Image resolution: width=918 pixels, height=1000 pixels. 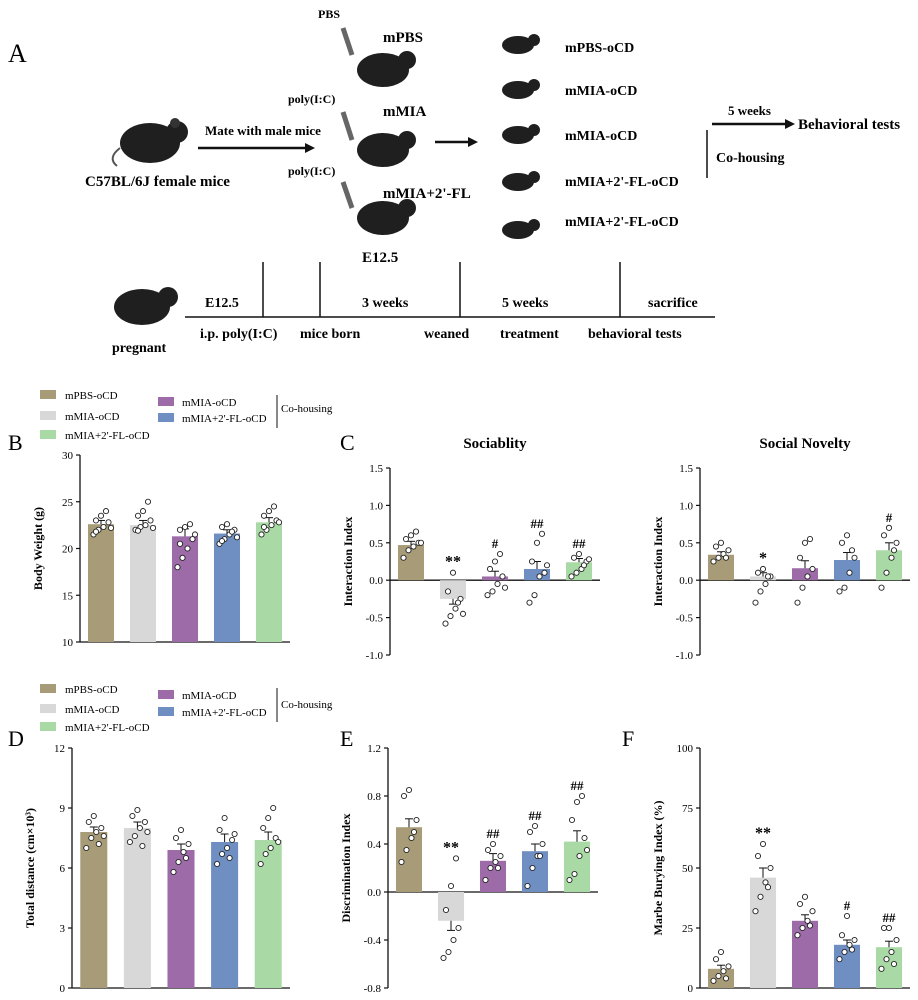 What do you see at coordinates (347, 118) in the screenshot?
I see `syringe-icon` at bounding box center [347, 118].